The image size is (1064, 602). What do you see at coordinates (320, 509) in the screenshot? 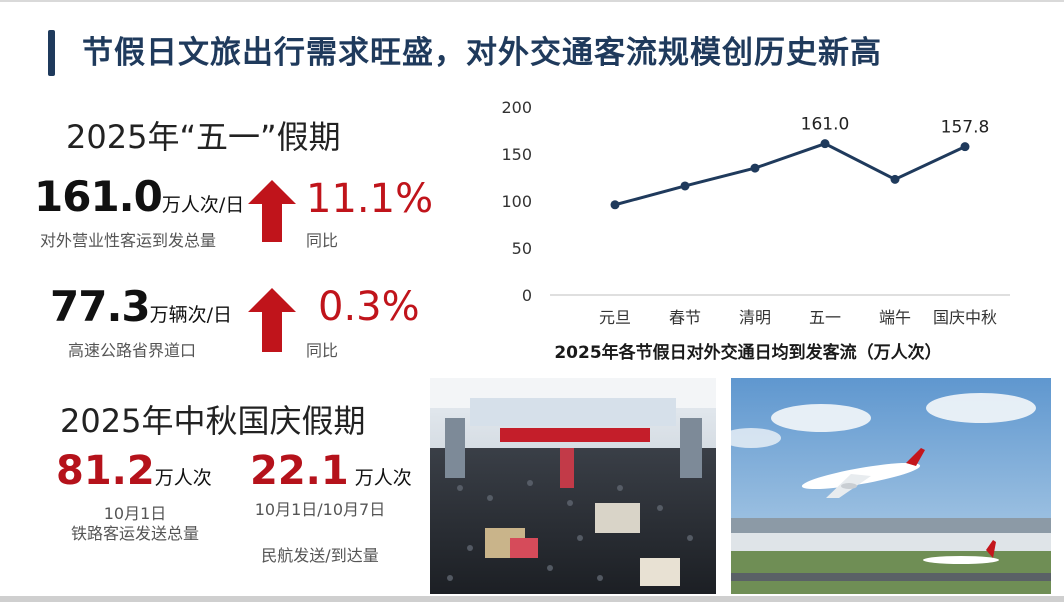
I see `mid-autumn-stat2-date: 10月1日/10月7日` at bounding box center [320, 509].